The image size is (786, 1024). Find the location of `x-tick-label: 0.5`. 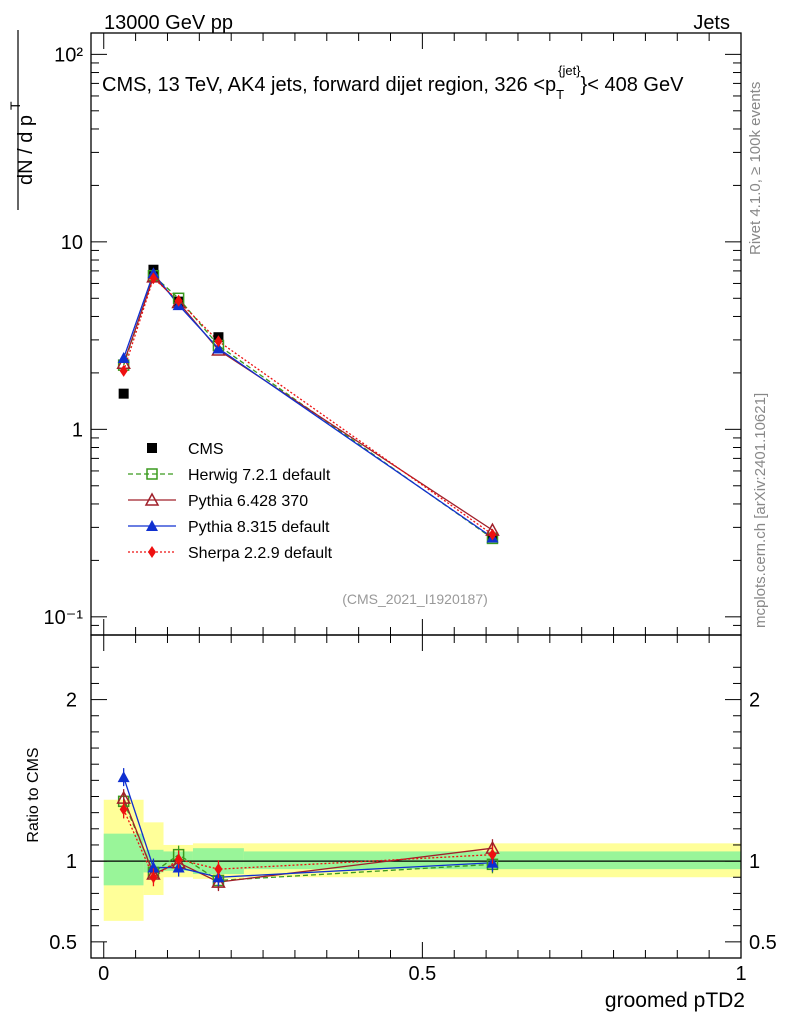

x-tick-label: 0.5 is located at coordinates (422, 974).